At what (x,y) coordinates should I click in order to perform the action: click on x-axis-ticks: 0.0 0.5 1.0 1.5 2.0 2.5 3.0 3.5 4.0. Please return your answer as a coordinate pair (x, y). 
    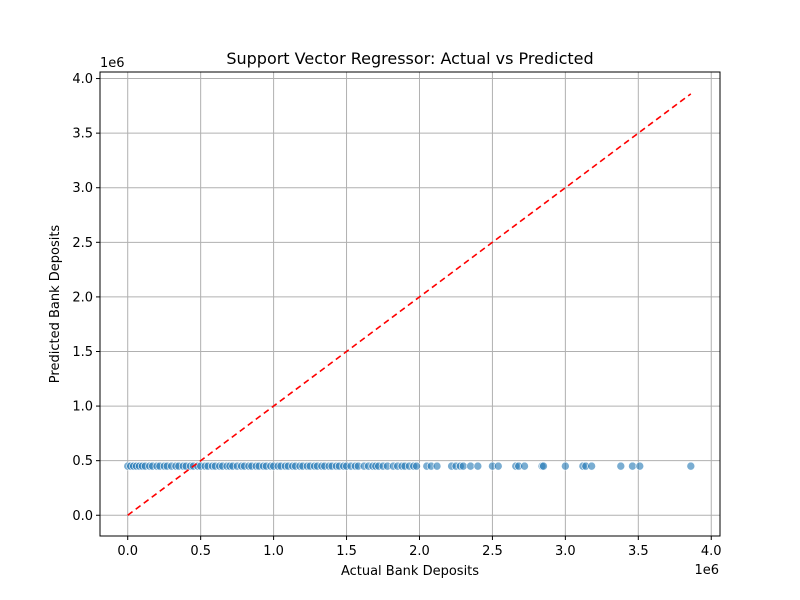
    Looking at the image, I should click on (419, 547).